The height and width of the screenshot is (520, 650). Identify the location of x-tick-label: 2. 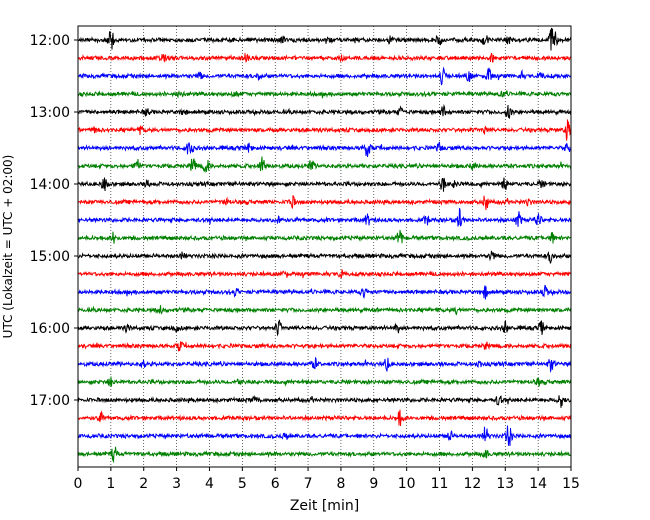
(143, 484).